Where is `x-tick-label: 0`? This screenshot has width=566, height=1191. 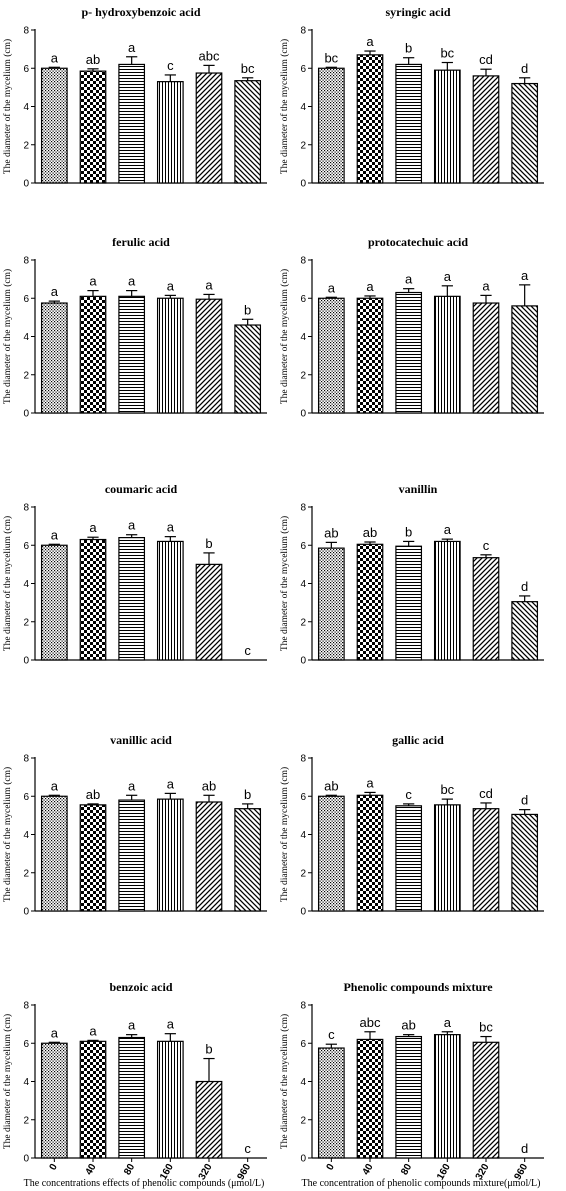
x-tick-label: 0 is located at coordinates (331, 1167).